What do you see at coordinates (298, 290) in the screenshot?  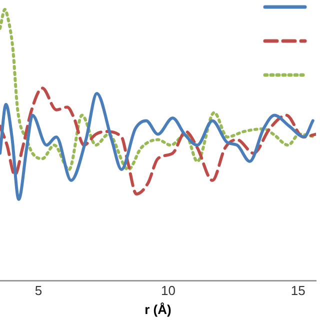 I see `x-tick-label: 15` at bounding box center [298, 290].